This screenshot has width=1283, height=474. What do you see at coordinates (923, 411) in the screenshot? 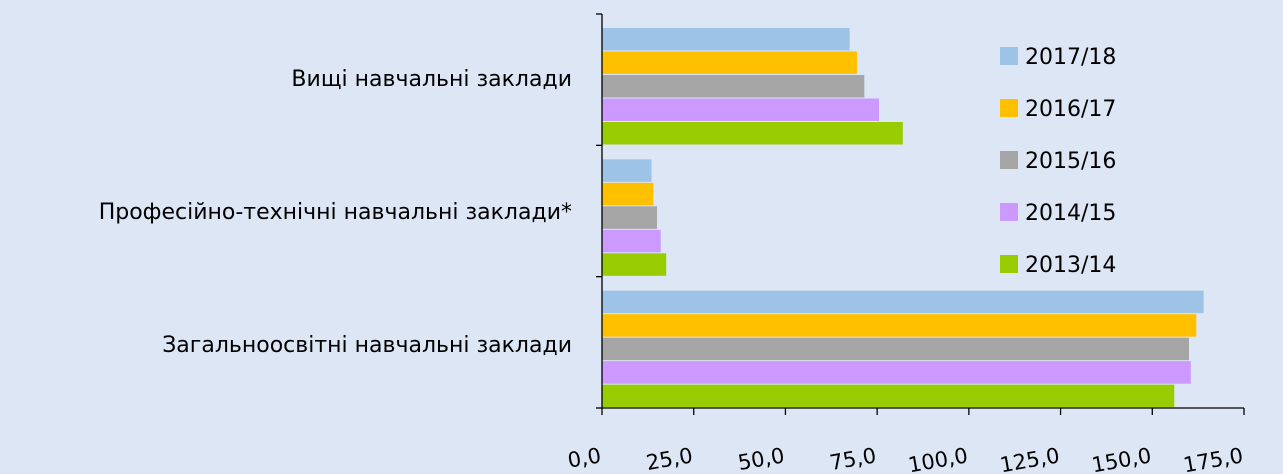
I see `x-axis-ticks` at bounding box center [923, 411].